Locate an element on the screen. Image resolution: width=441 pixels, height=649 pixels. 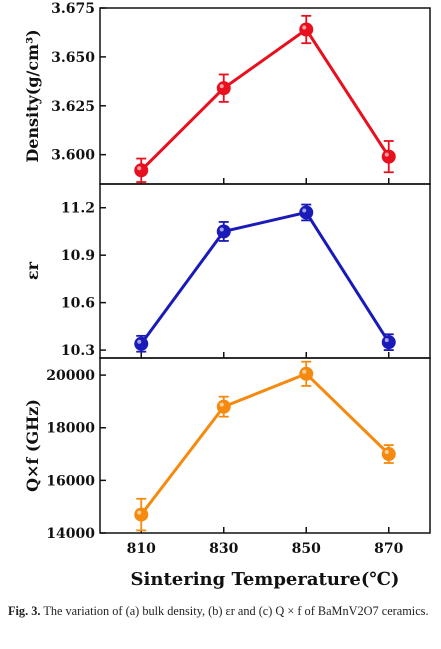
x-tick-label: 830 is located at coordinates (223, 549).